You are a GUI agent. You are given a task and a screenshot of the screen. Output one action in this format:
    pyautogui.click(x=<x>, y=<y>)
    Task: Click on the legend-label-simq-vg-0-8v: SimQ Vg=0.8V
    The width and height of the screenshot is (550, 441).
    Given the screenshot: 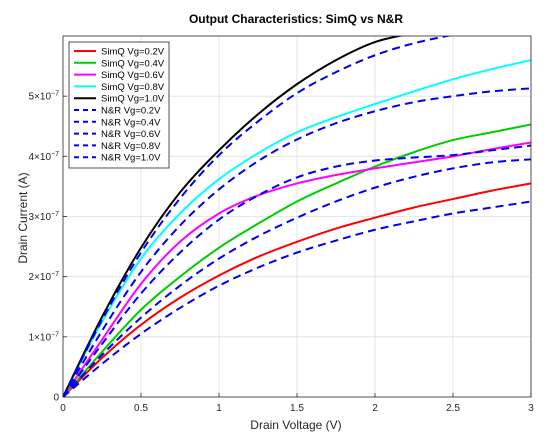 What is the action you would take?
    pyautogui.click(x=133, y=87)
    